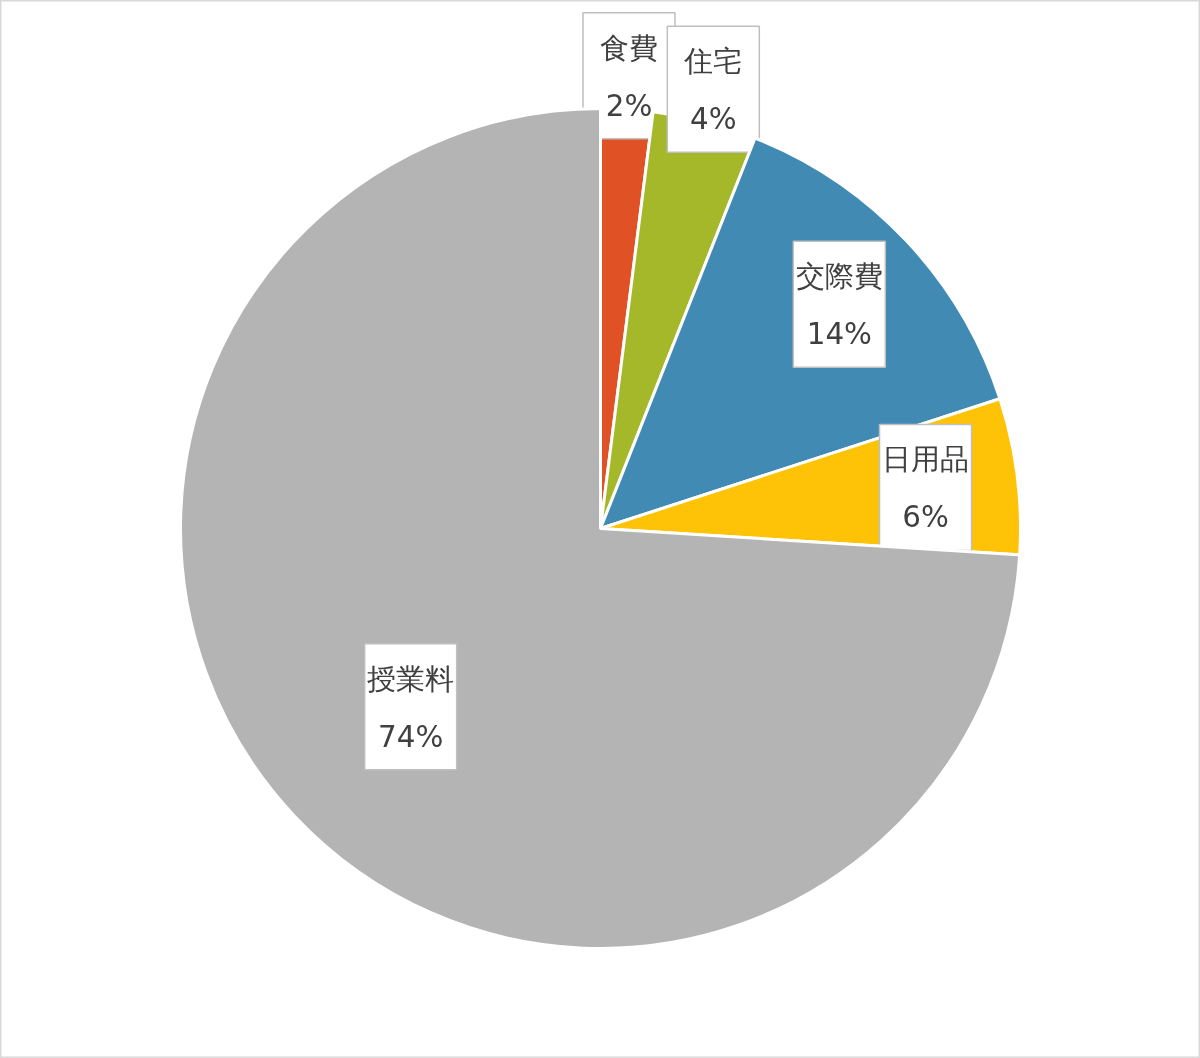 Image resolution: width=1200 pixels, height=1058 pixels. Describe the element at coordinates (713, 61) in the screenshot. I see `slice-label: 住宅` at that location.